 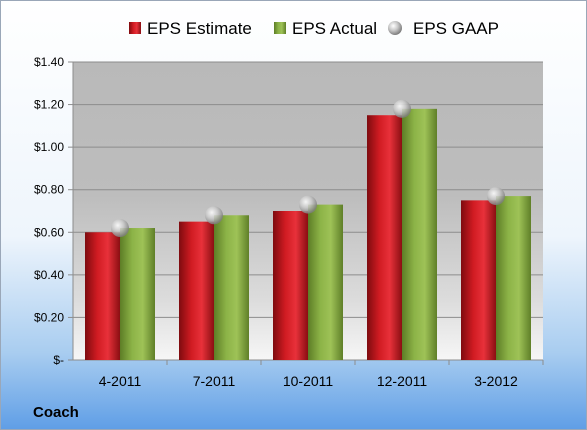 I want to click on legend: EPS Estimate EPS Actual EPS GAAP, so click(x=314, y=28).